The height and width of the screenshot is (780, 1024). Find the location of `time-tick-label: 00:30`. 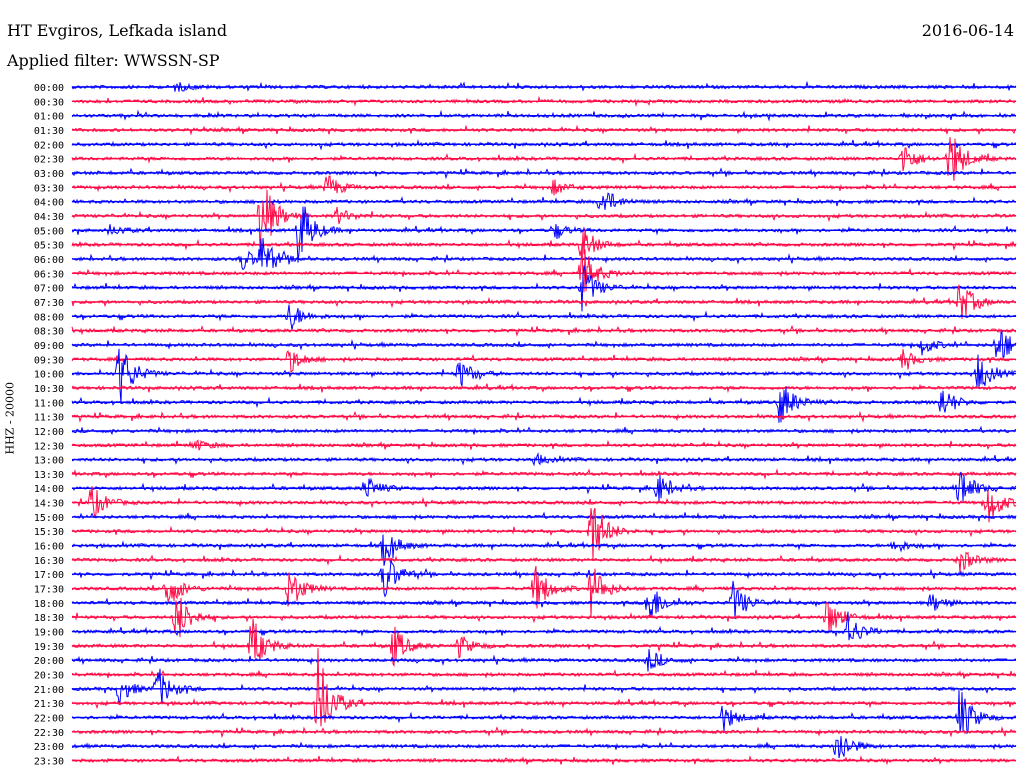

time-tick-label: 00:30 is located at coordinates (49, 102).